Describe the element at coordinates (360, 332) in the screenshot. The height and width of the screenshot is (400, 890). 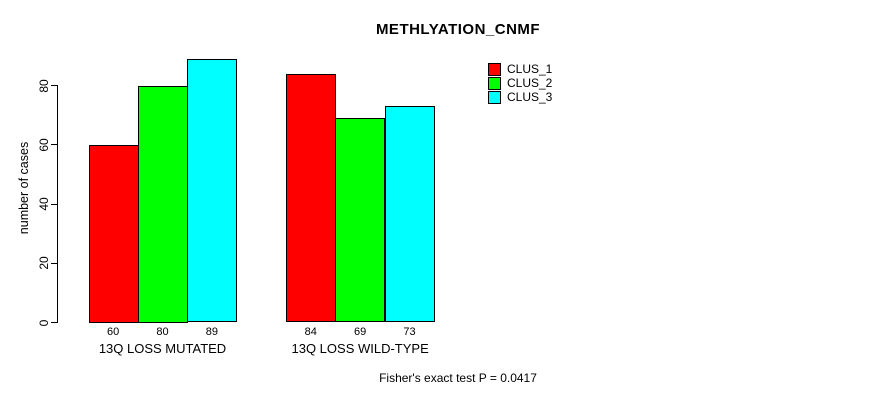
I see `bar-value-label: 69` at that location.